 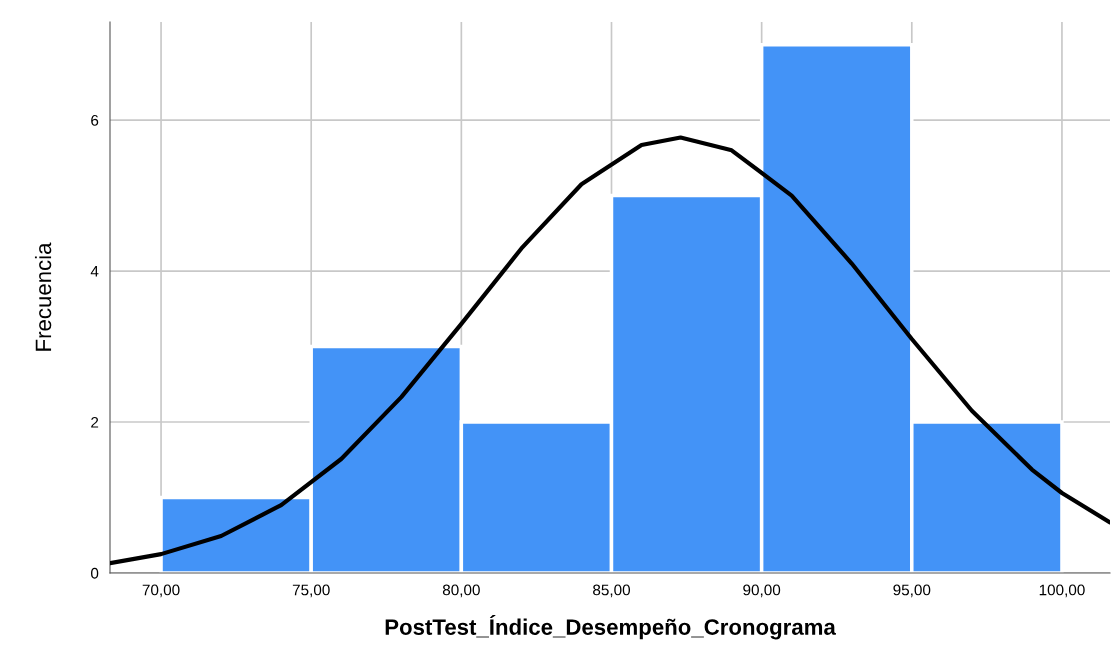 What do you see at coordinates (612, 591) in the screenshot?
I see `x-tick-label: 85,00` at bounding box center [612, 591].